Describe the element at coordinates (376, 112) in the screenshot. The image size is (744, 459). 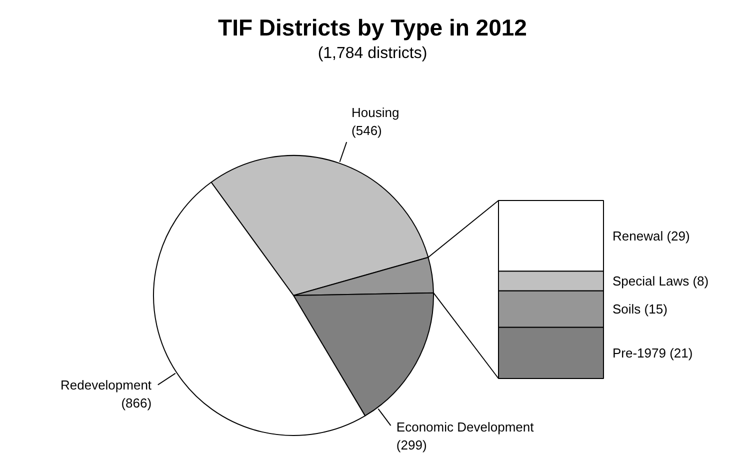
I see `slice-label: Housing` at that location.